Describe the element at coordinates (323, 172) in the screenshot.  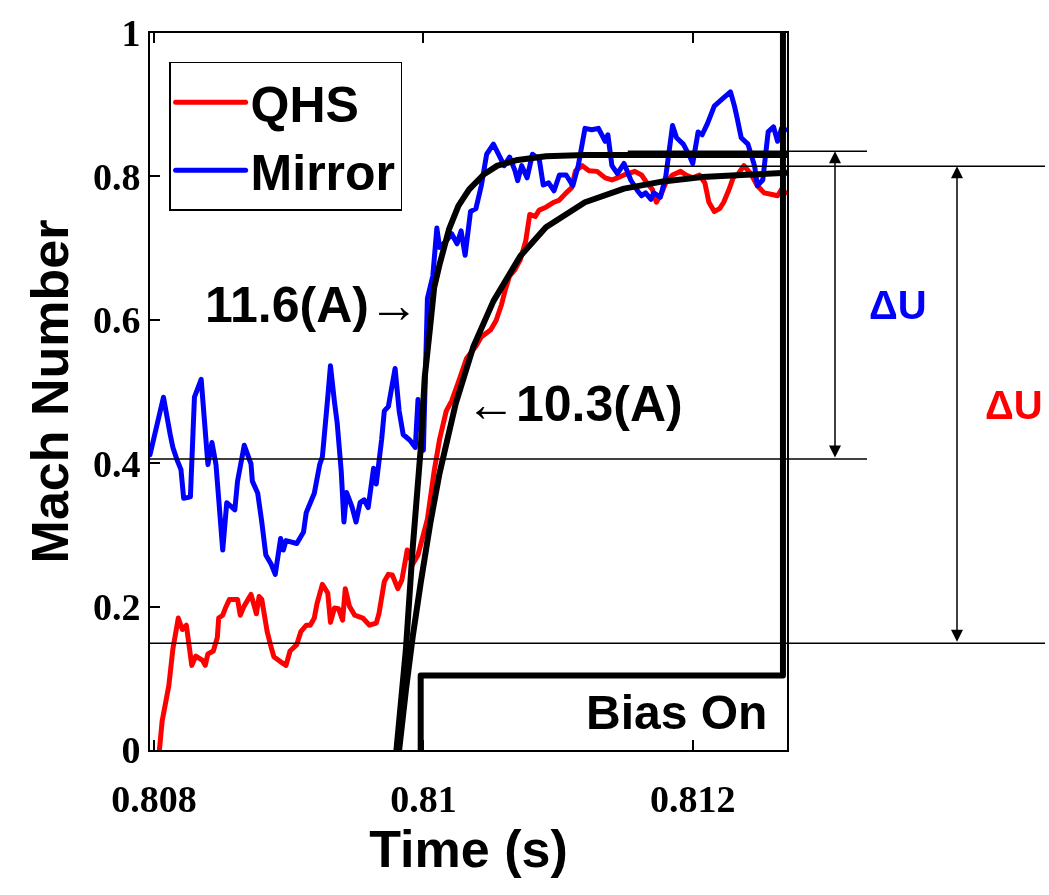
I see `legend-label: Mirror` at that location.